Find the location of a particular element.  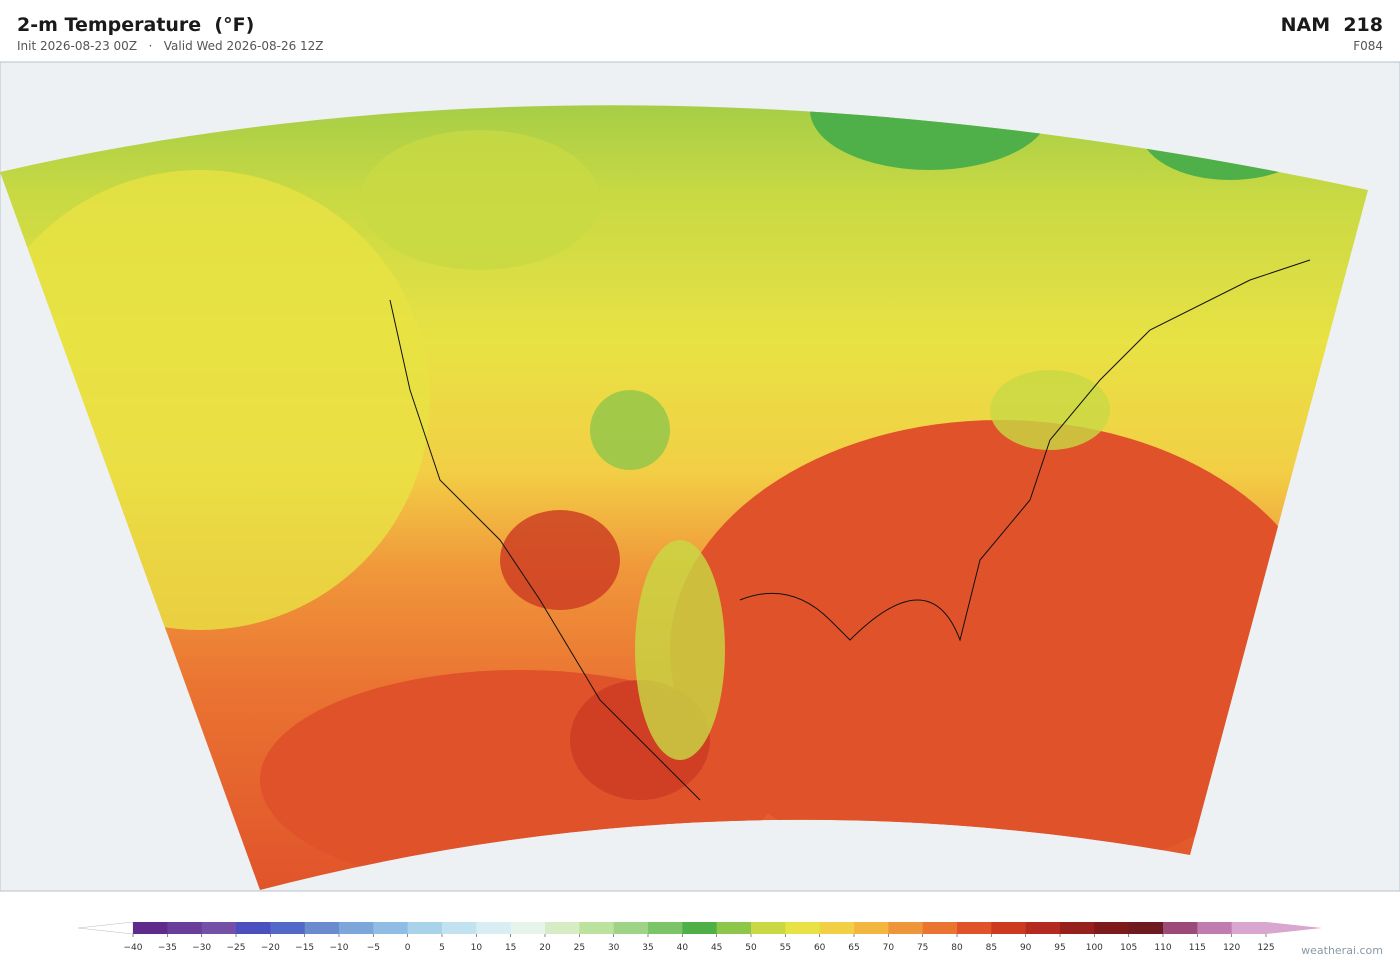

tick-label: 115 is located at coordinates (1197, 948).